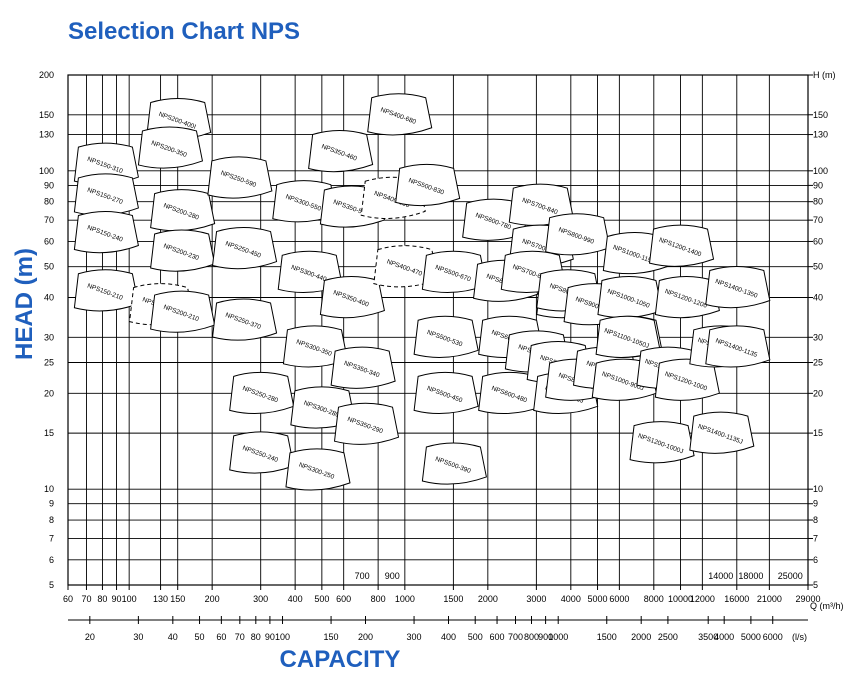  Describe the element at coordinates (51, 520) in the screenshot. I see `y-tick-label-left: 8` at that location.